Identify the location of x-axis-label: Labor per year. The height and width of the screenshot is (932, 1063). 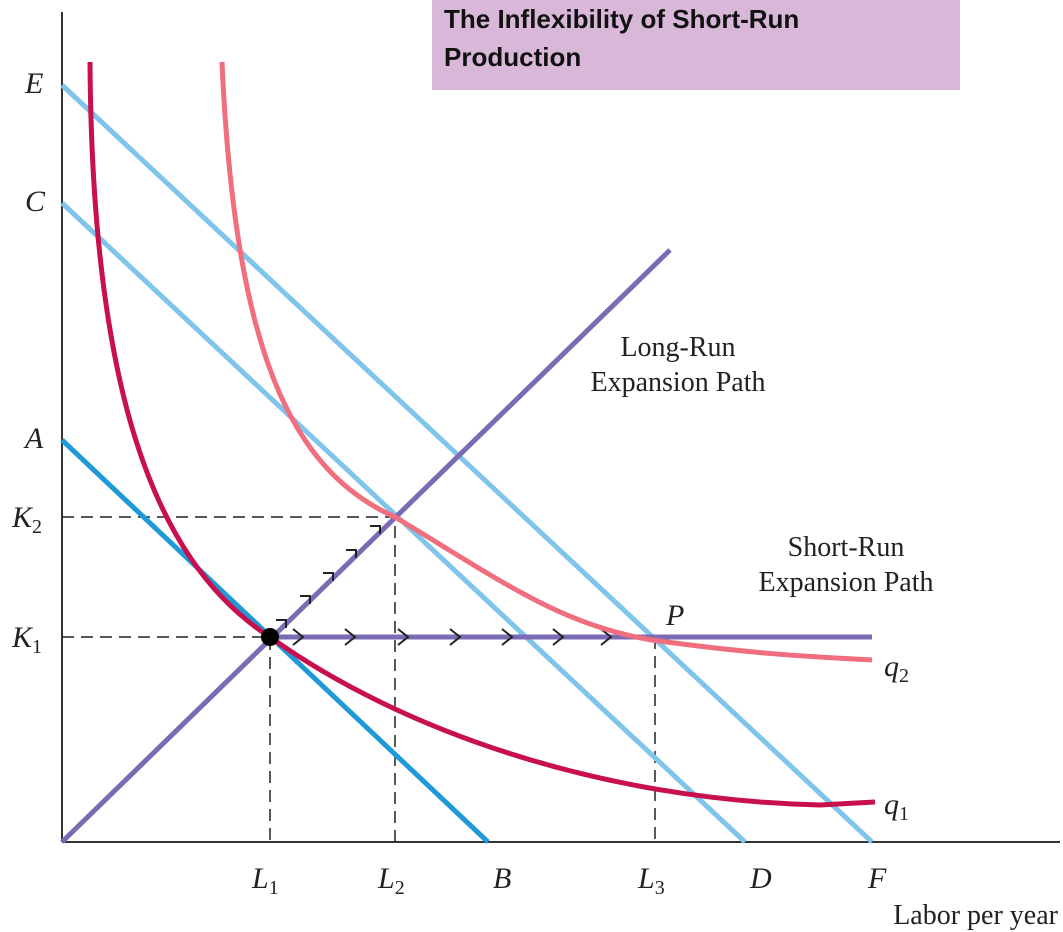
(975, 915).